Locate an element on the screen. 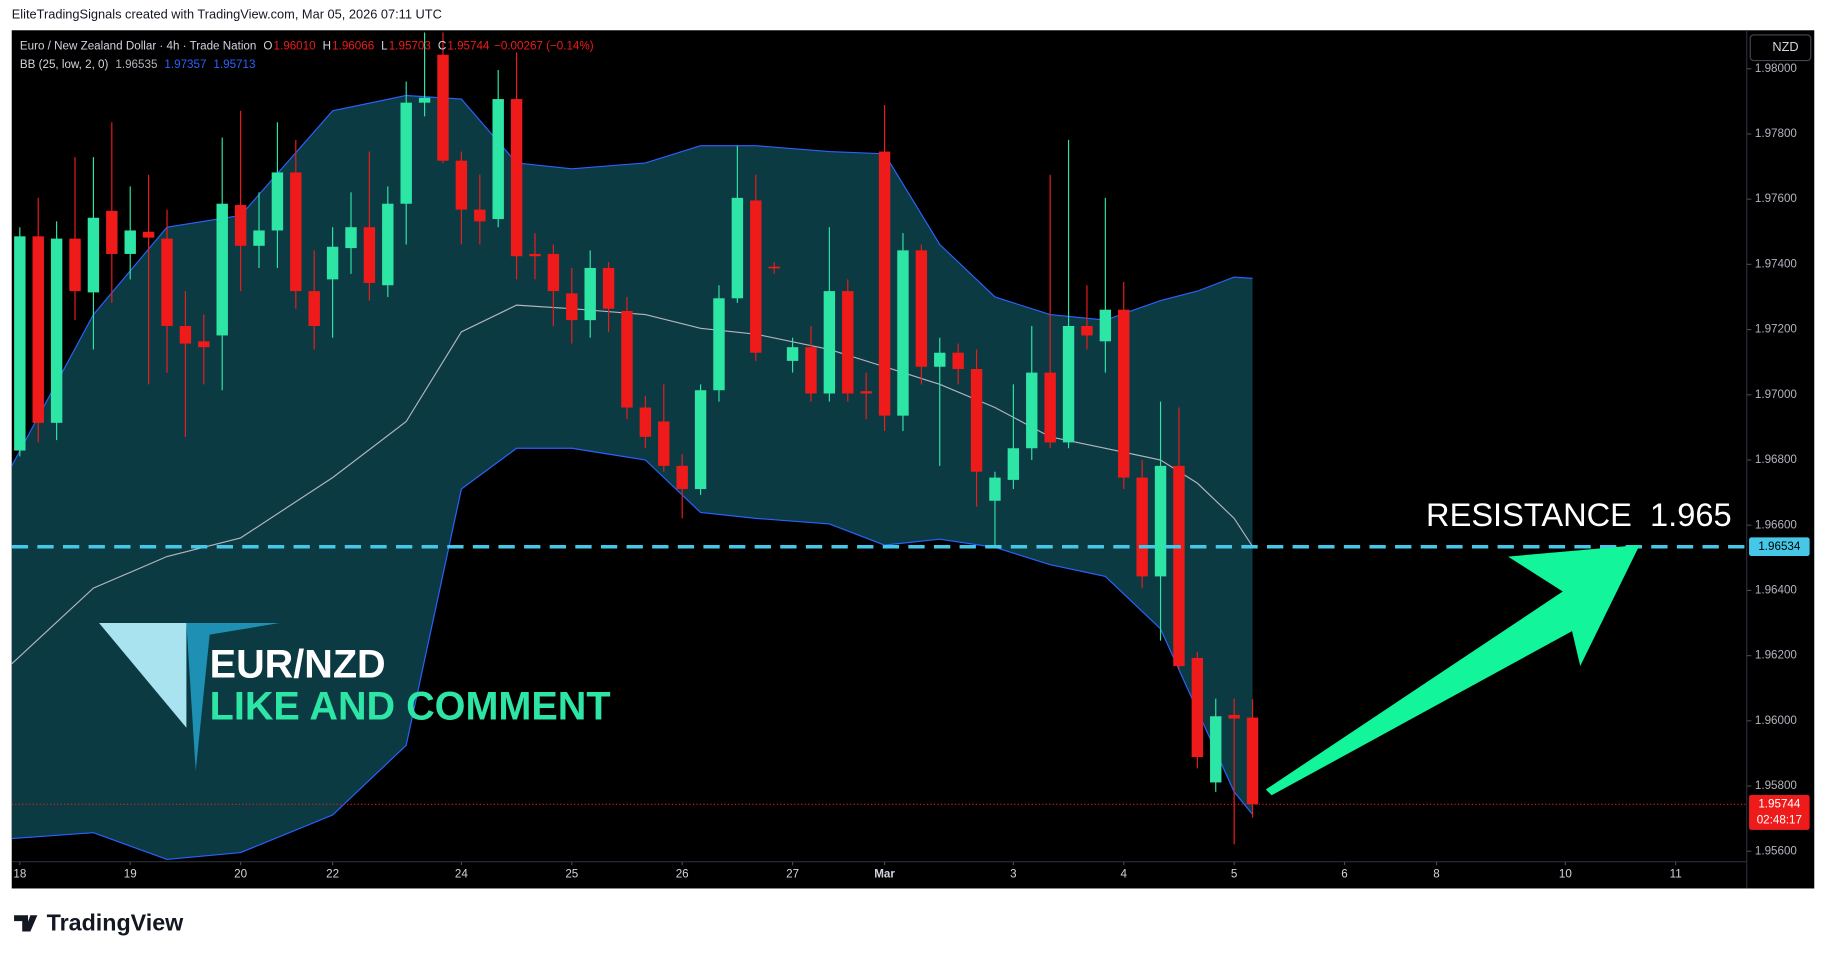  x-tick-label: 24 is located at coordinates (461, 874).